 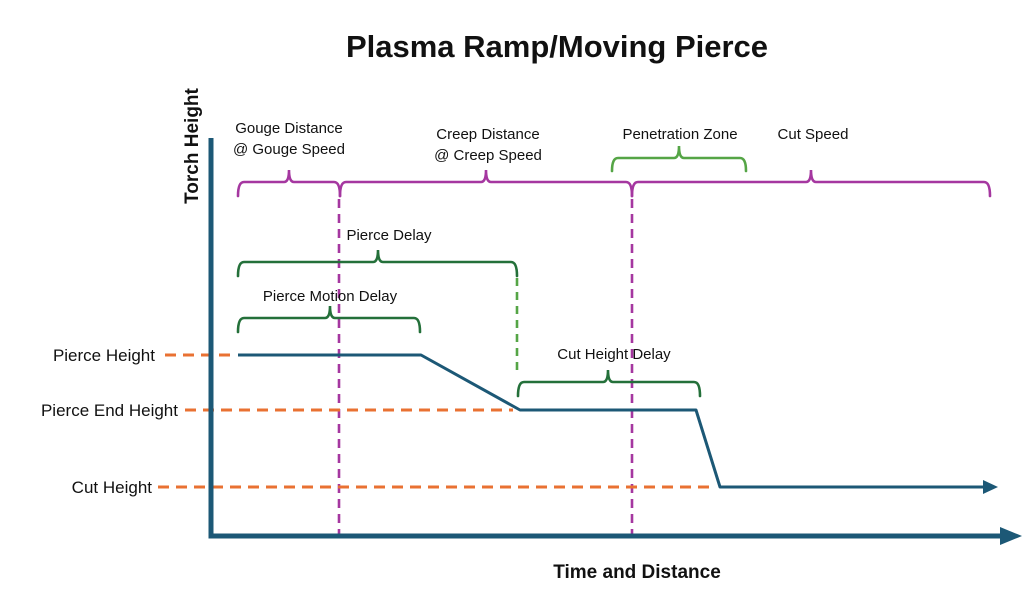 What do you see at coordinates (289, 183) in the screenshot?
I see `gouge-distance-brace` at bounding box center [289, 183].